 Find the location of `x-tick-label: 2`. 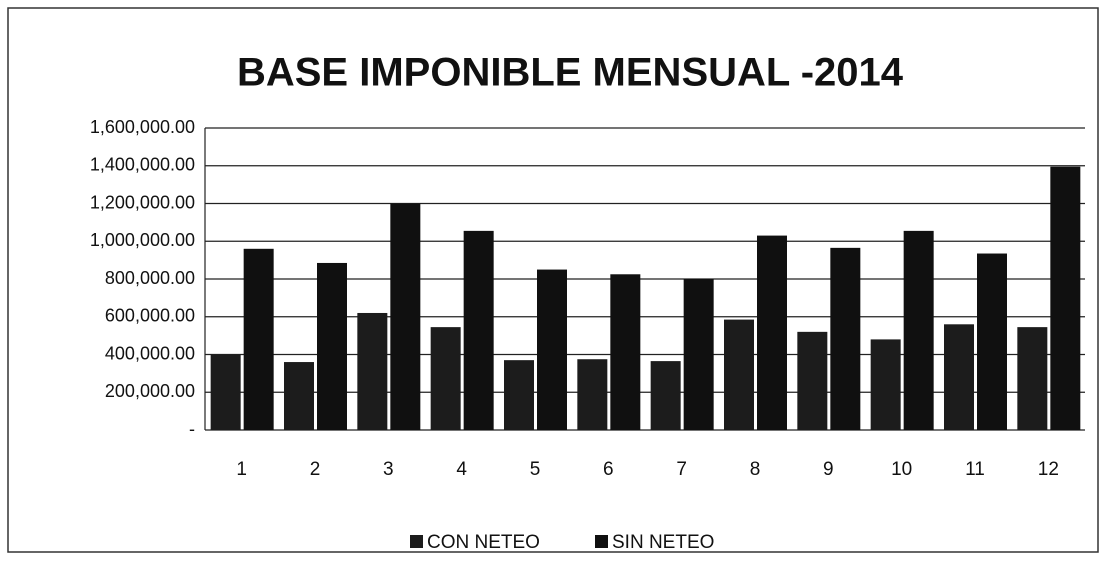

x-tick-label: 2 is located at coordinates (315, 469).